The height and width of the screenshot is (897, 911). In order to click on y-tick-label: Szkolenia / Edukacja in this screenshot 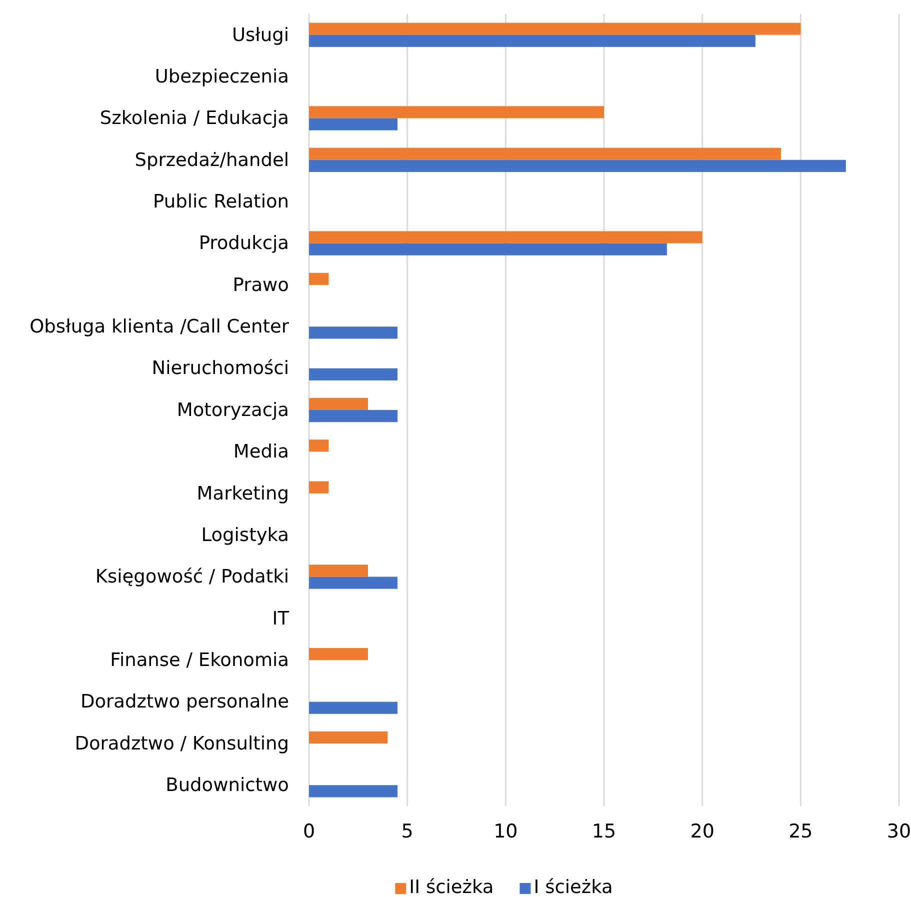, I will do `click(194, 119)`.